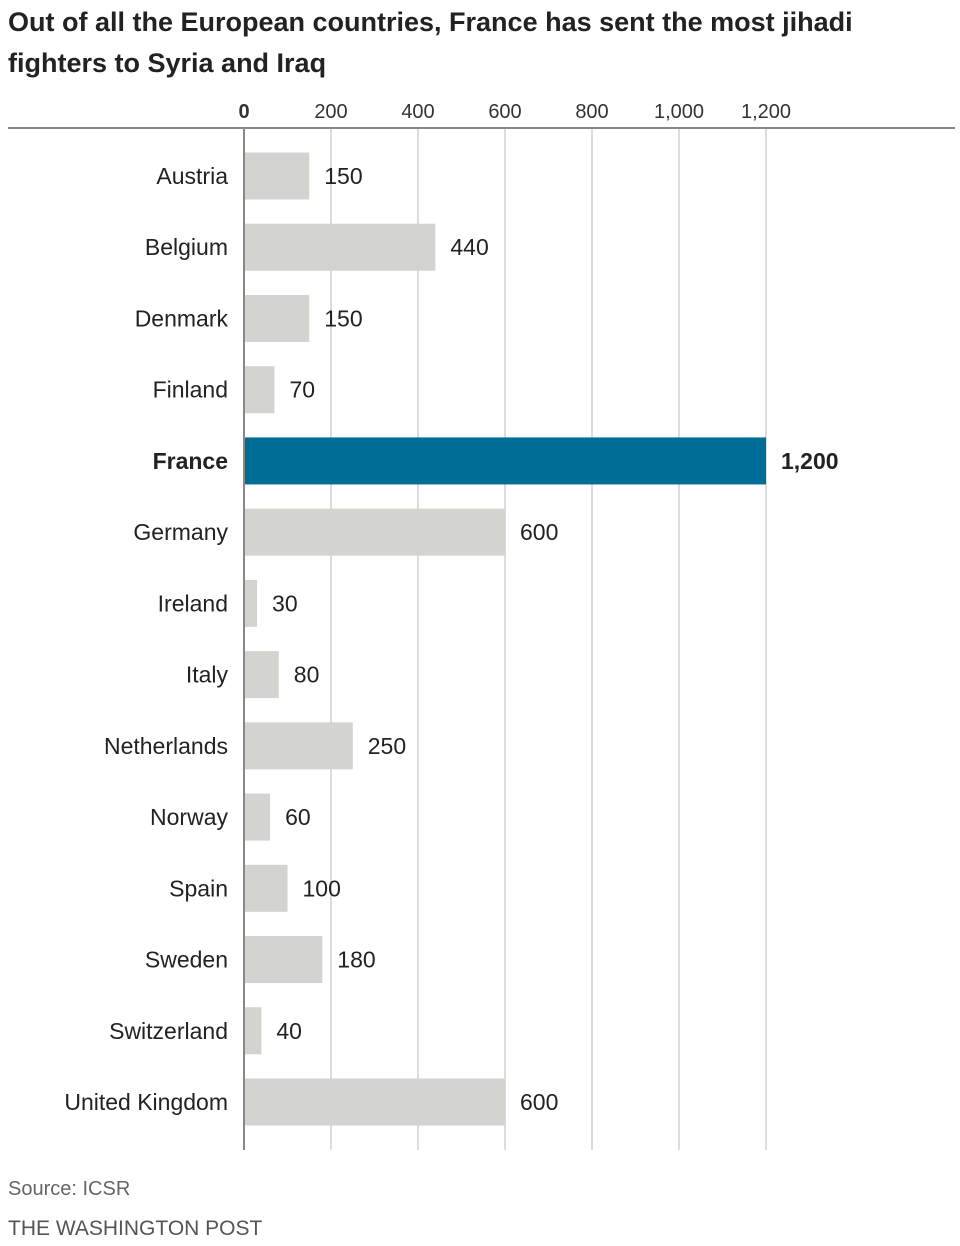  I want to click on category-label: Sweden, so click(186, 960).